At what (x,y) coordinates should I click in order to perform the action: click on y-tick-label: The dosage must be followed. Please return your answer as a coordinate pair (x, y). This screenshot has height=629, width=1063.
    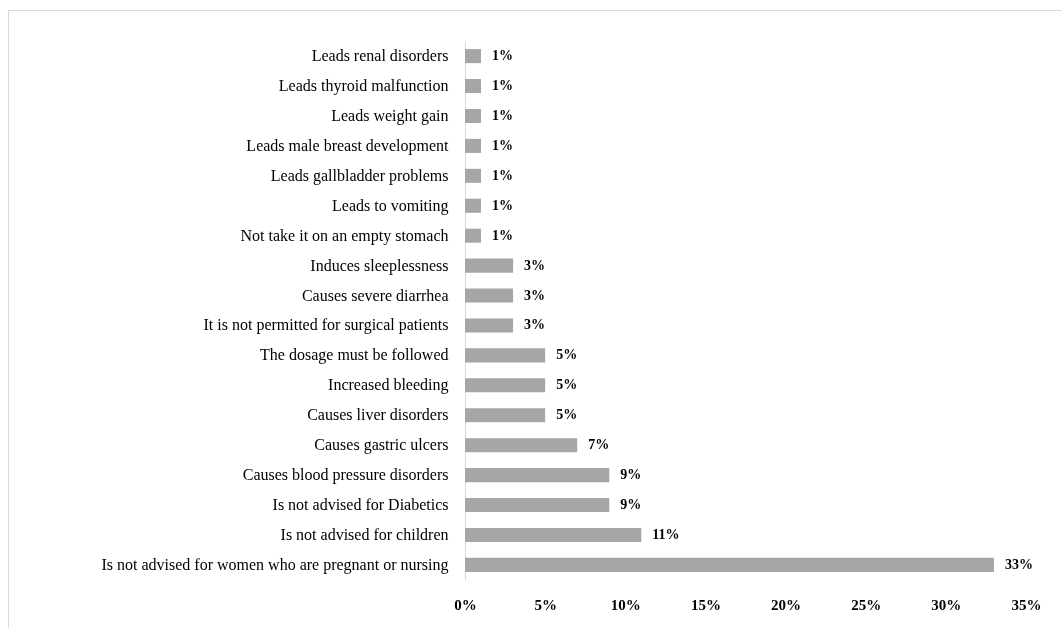
    Looking at the image, I should click on (354, 355).